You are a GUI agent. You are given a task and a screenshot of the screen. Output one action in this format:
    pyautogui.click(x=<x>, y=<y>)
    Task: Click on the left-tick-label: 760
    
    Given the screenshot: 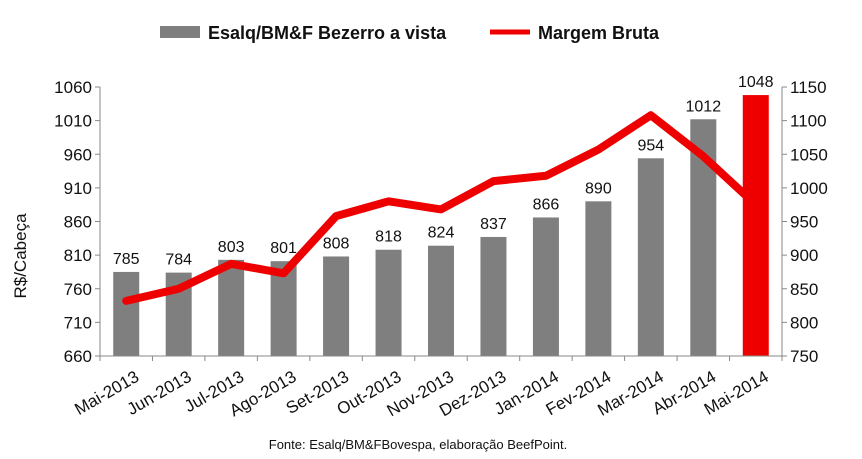 What is the action you would take?
    pyautogui.click(x=78, y=289)
    